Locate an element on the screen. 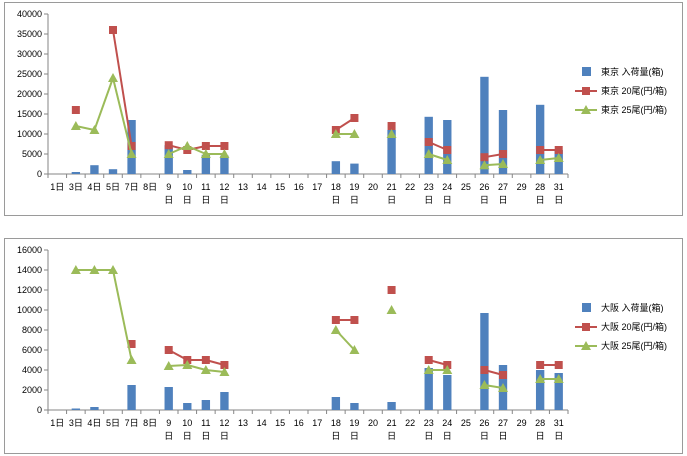  x-tick-label: 26 is located at coordinates (484, 423).